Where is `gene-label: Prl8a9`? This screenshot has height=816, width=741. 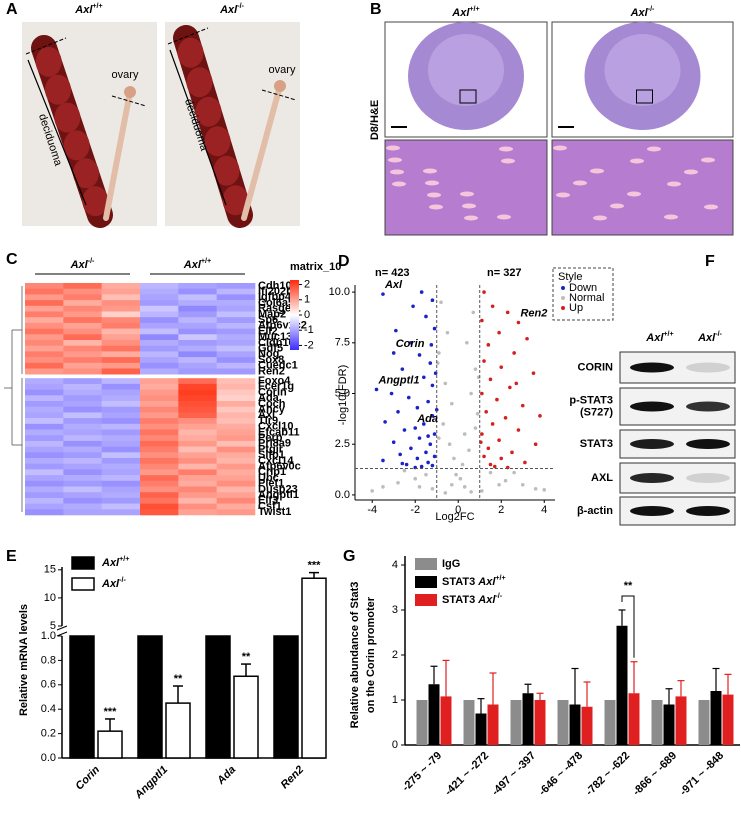 gene-label: Prl8a9 is located at coordinates (274, 444).